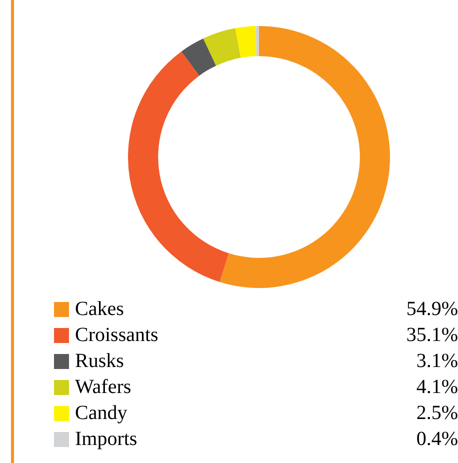 This screenshot has height=463, width=458. I want to click on data-label: 3.1%, so click(437, 361).